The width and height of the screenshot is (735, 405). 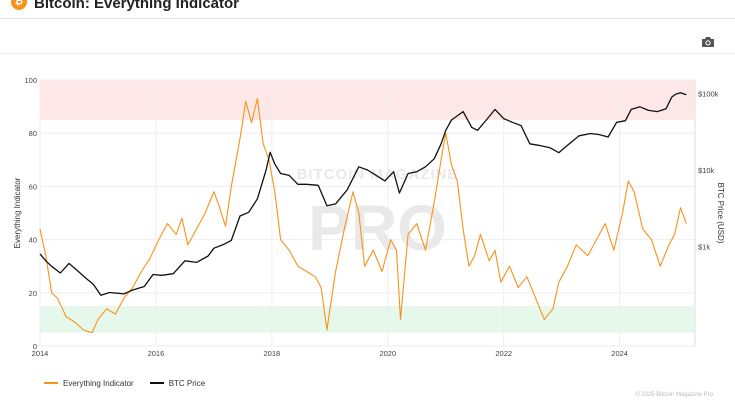 What do you see at coordinates (377, 228) in the screenshot?
I see `watermark-main: PRO` at bounding box center [377, 228].